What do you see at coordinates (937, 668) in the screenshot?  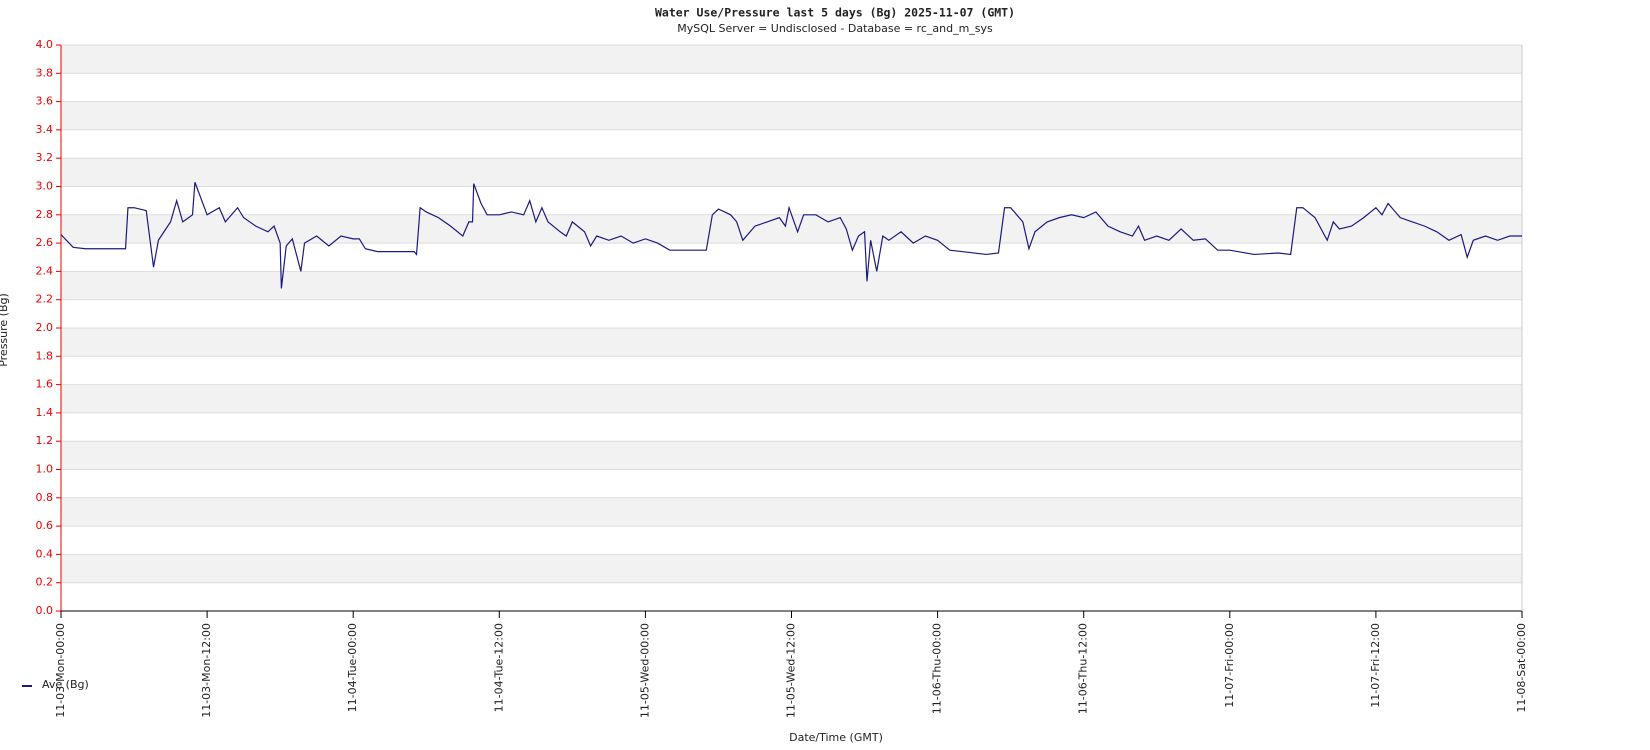 I see `x-tick-label: 11-06-Thu-00:00` at bounding box center [937, 668].